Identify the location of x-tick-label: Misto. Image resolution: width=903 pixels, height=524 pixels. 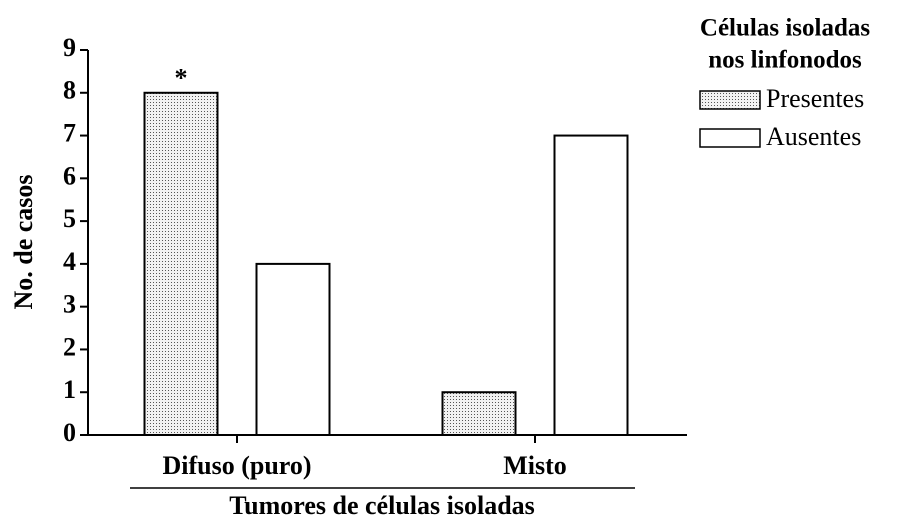
(535, 465).